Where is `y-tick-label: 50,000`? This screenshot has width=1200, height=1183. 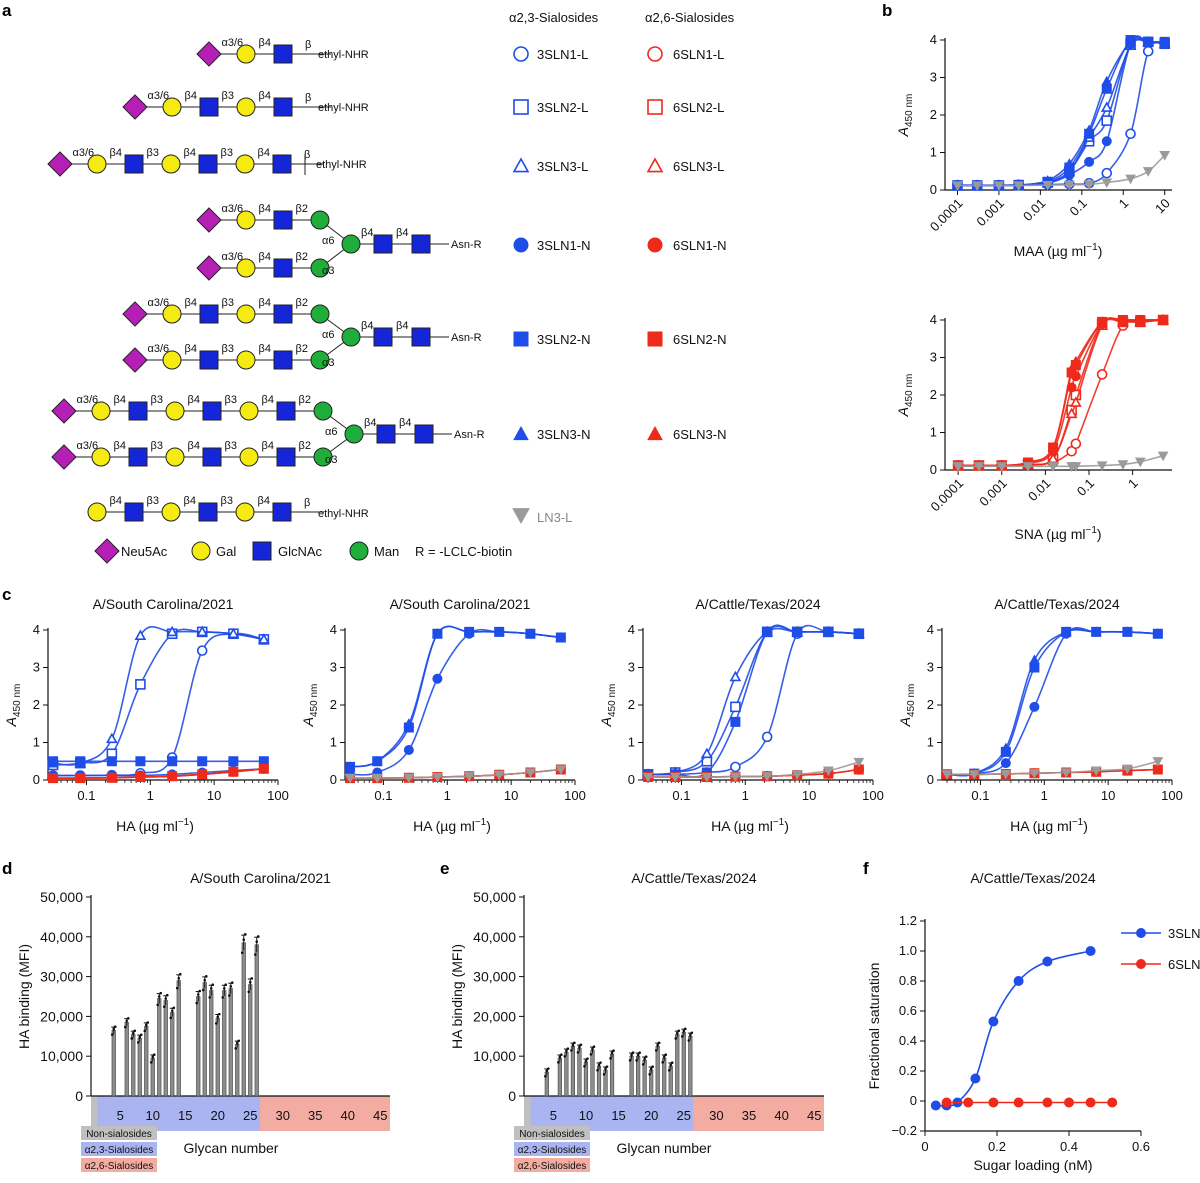 y-tick-label: 50,000 is located at coordinates (494, 897).